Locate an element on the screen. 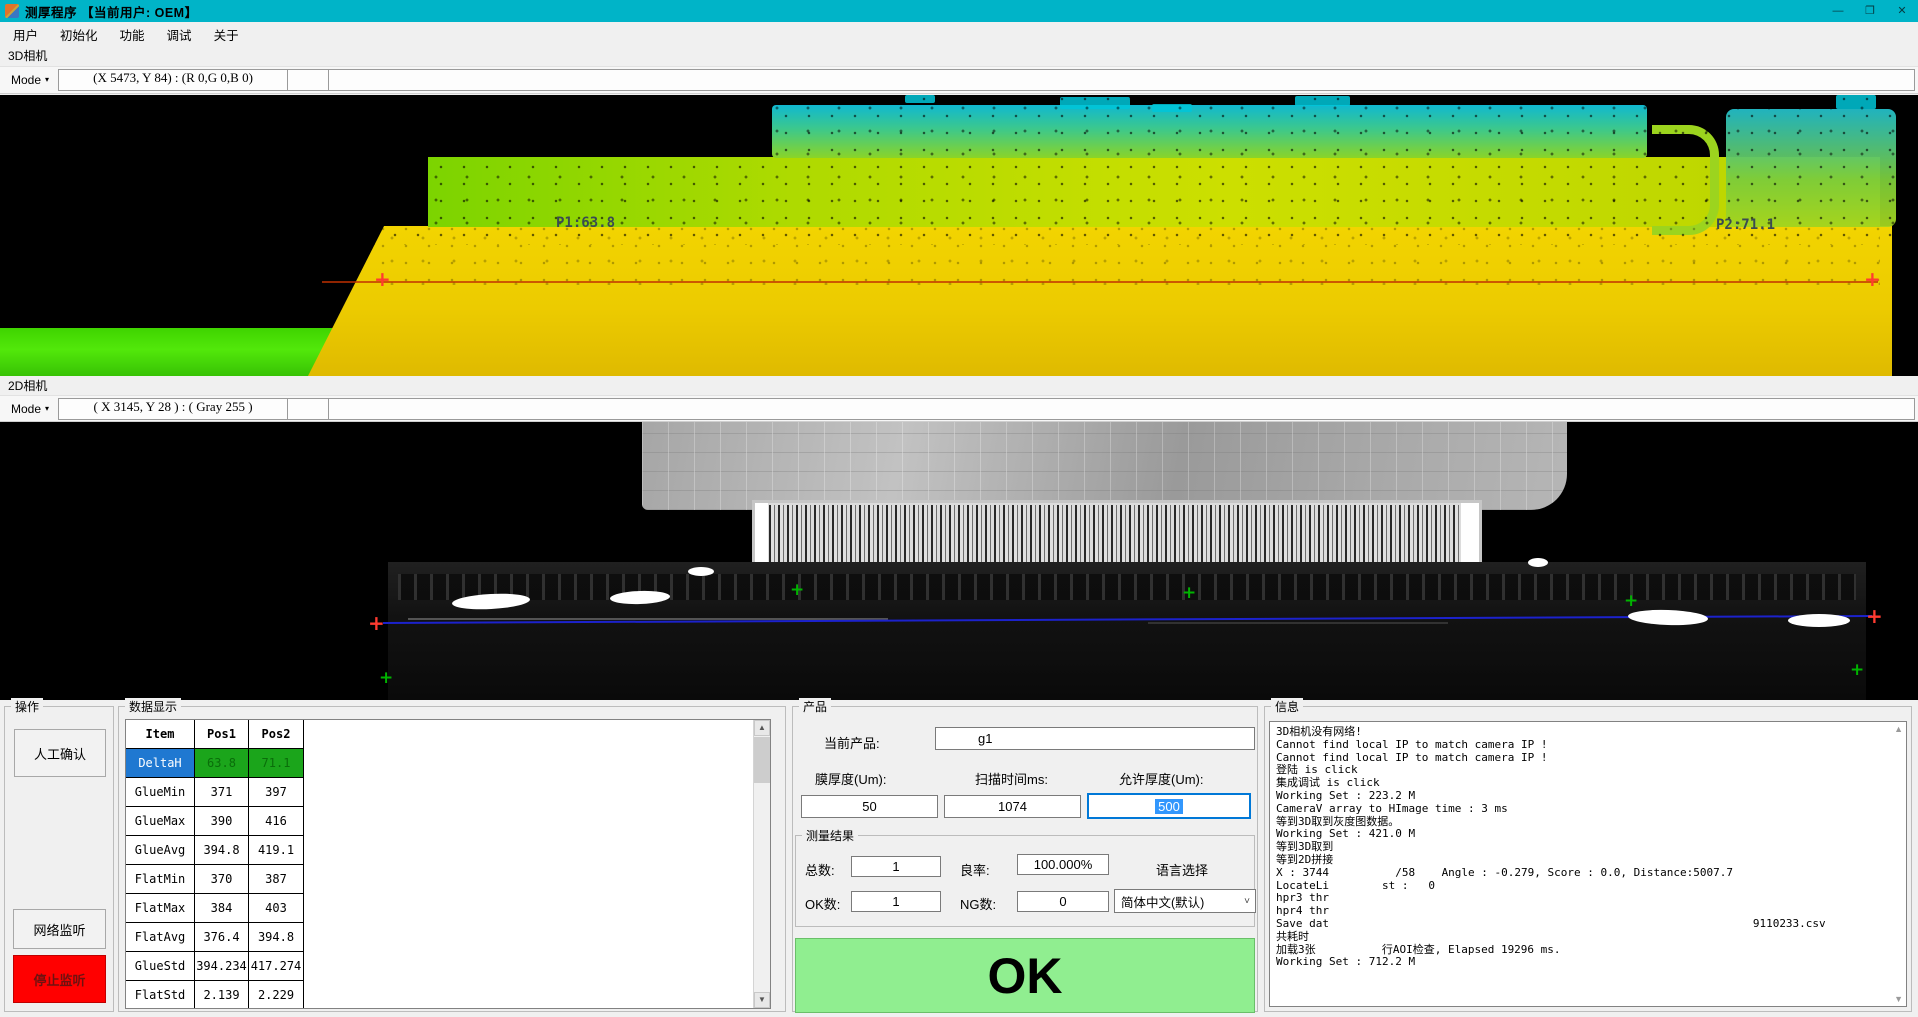 Image resolution: width=1918 pixels, height=1017 pixels. scan-time-label: 扫描时间ms: is located at coordinates (1011, 779).